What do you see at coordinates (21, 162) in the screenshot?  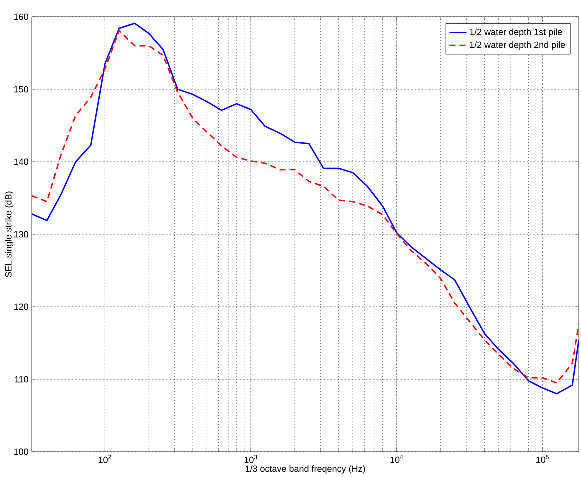 I see `y-tick-label: 140` at bounding box center [21, 162].